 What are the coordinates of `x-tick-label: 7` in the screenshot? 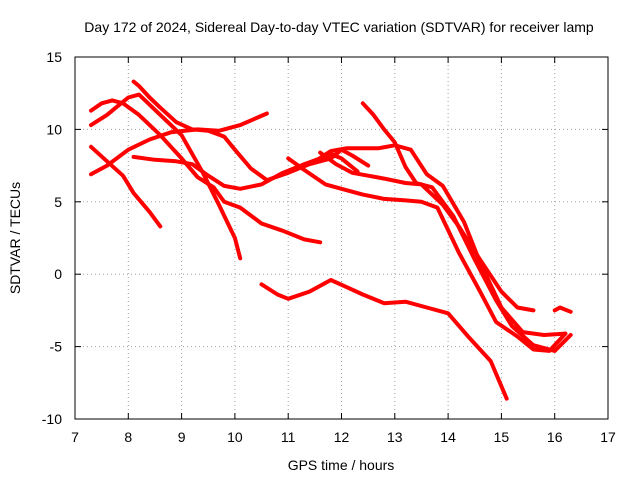 It's located at (75, 437).